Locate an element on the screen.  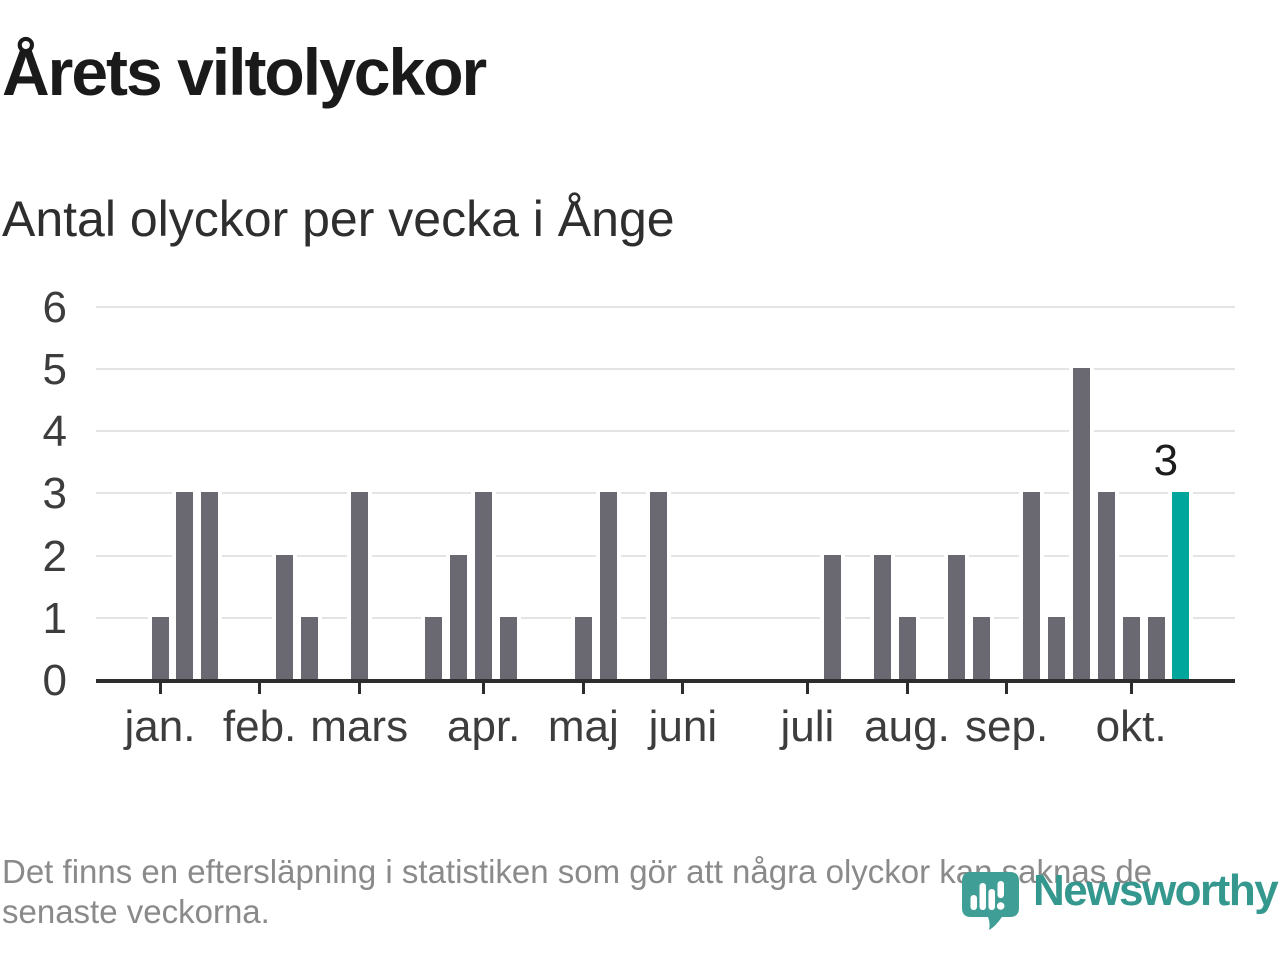
x-axis-line is located at coordinates (665, 681).